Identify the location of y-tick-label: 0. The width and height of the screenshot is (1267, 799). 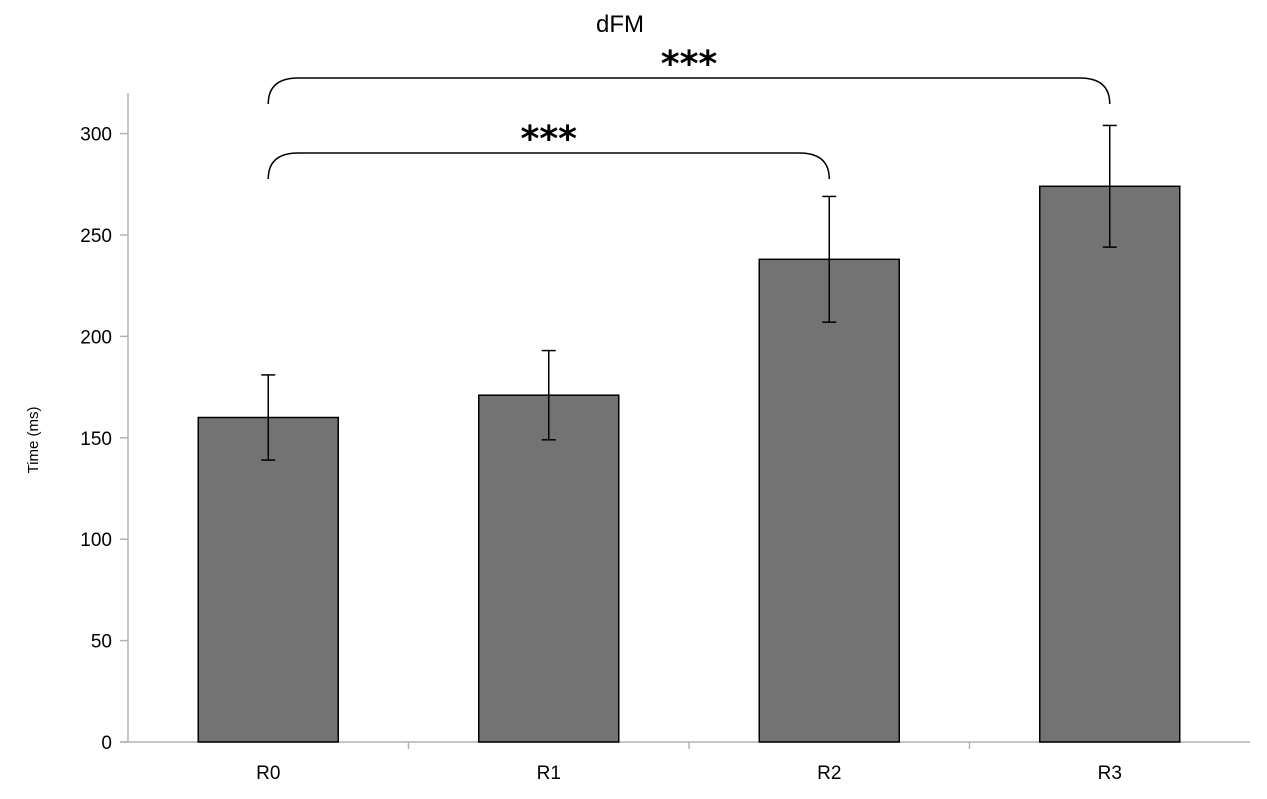
(106, 743).